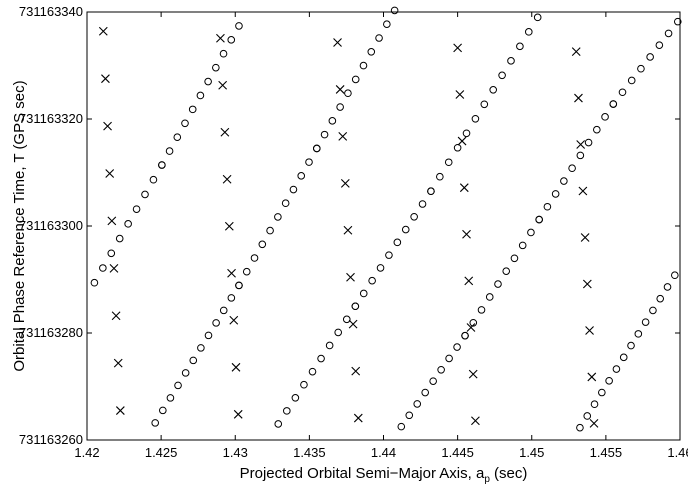 The image size is (688, 495). Describe the element at coordinates (509, 473) in the screenshot. I see `x-axis-label-unit: (sec)` at that location.